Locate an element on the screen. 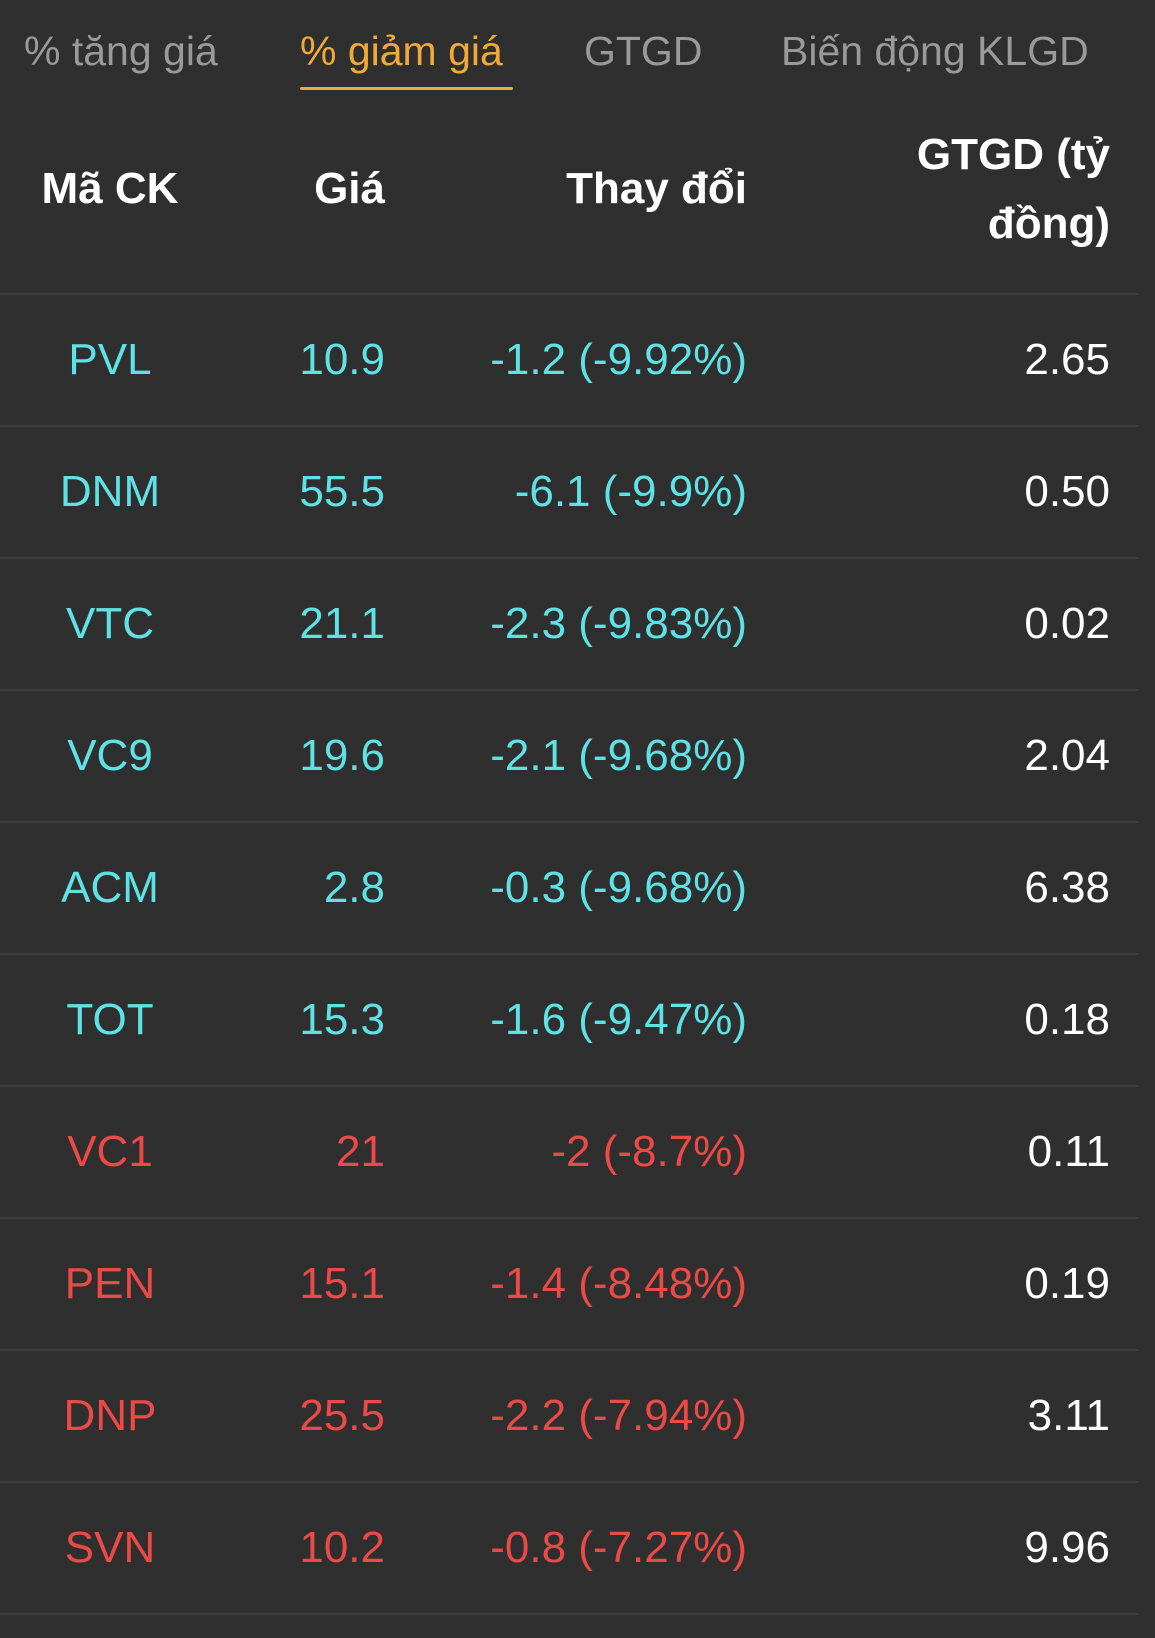 The image size is (1155, 1638). trading-value: 2.04 is located at coordinates (1067, 755).